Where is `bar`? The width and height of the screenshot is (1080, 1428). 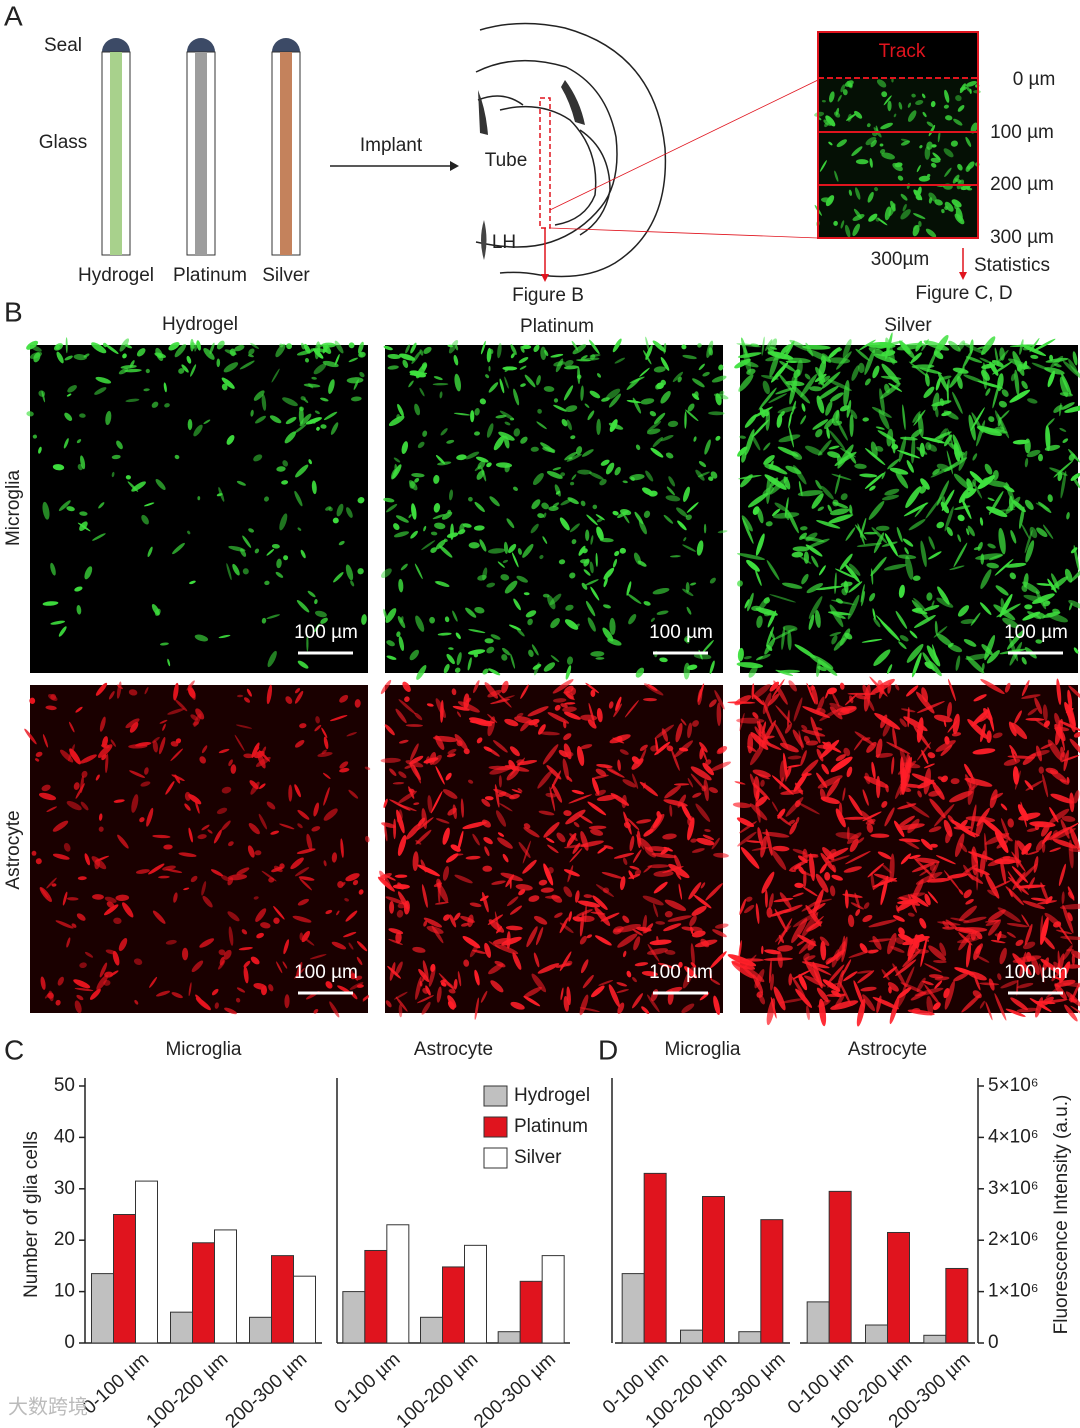
bar is located at coordinates (713, 1270).